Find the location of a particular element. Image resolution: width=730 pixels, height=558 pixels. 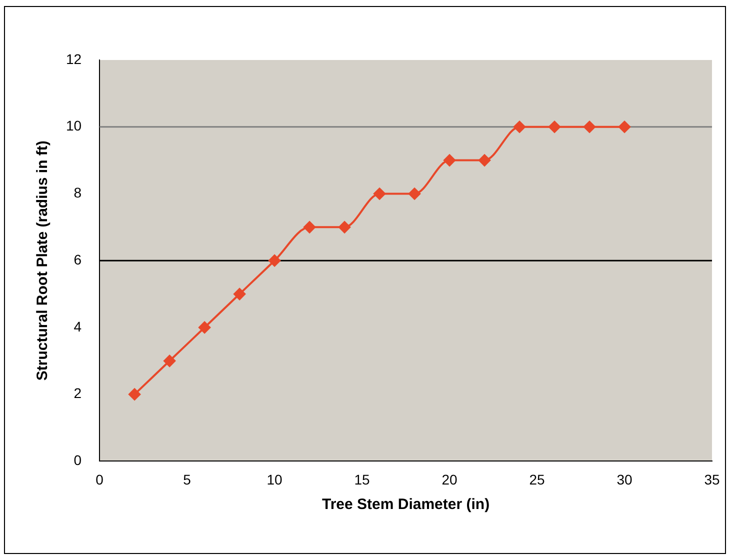

y-axis-title: Structural Root Plate (radius in ft) is located at coordinates (43, 260).